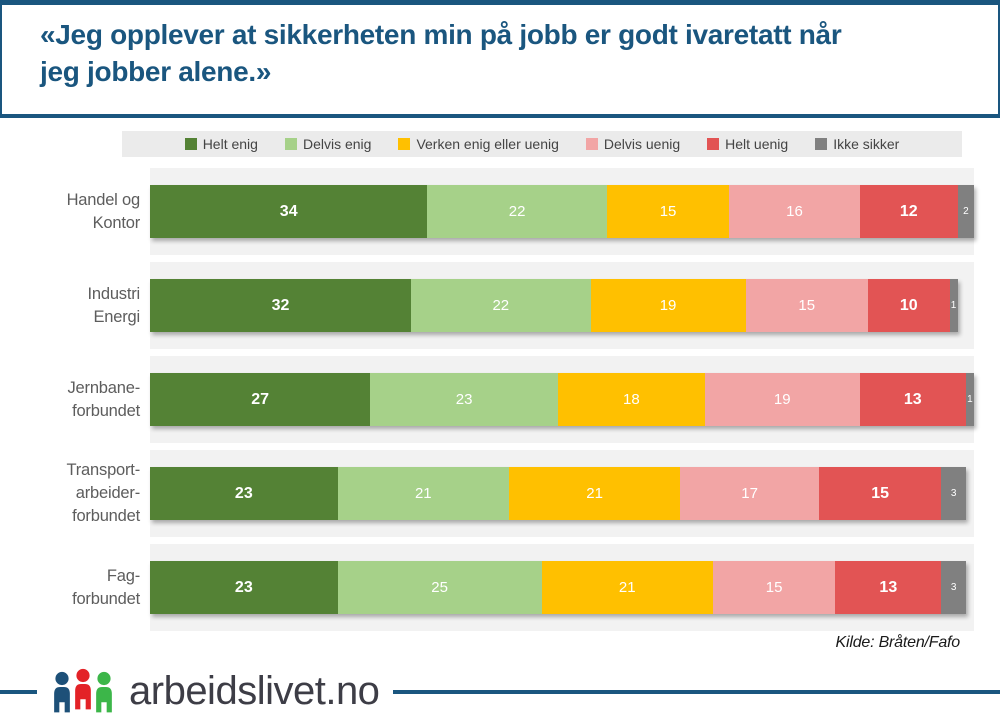 The height and width of the screenshot is (724, 1000). I want to click on chart-row: Jernbane-forbundet 27 23 18 19 13 1, so click(487, 399).